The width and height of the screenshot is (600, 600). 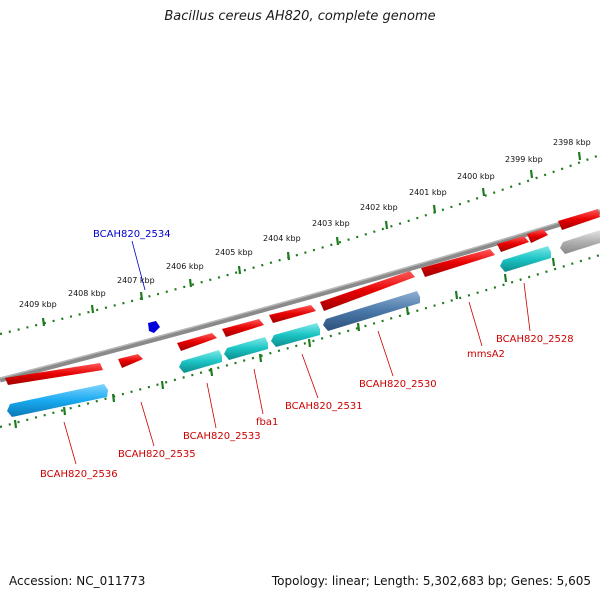 I want to click on gene-label-BCAH820_2536: BCAH820_2536, so click(x=79, y=474).